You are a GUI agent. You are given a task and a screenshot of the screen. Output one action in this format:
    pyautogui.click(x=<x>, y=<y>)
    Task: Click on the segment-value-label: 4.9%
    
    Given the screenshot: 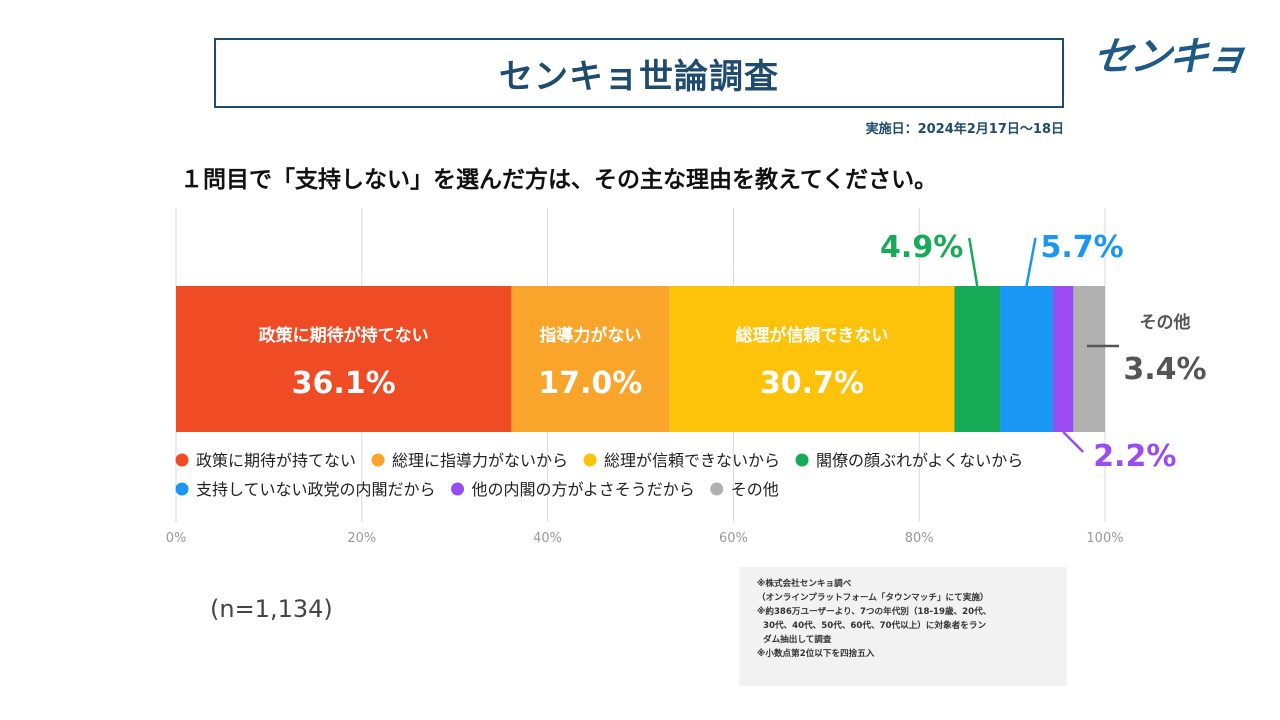 What is the action you would take?
    pyautogui.click(x=921, y=247)
    